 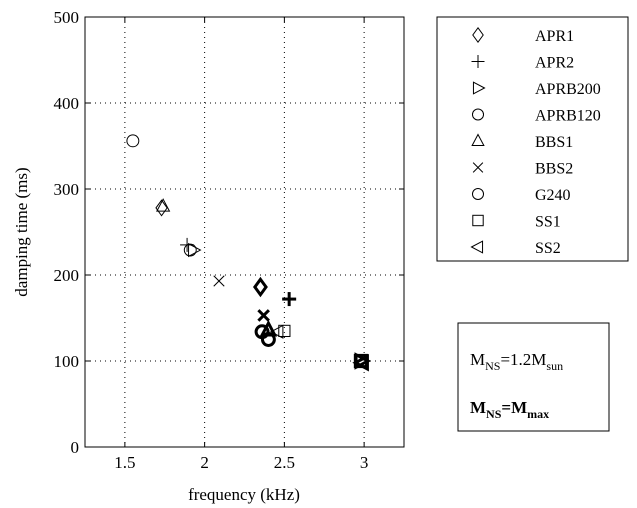 What do you see at coordinates (478, 167) in the screenshot?
I see `legend-marker-bbs2` at bounding box center [478, 167].